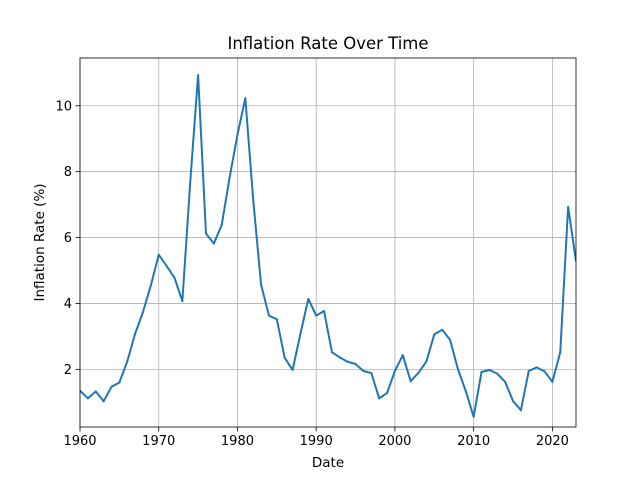 The image size is (640, 480). Describe the element at coordinates (68, 172) in the screenshot. I see `y-tick-label: 8` at that location.